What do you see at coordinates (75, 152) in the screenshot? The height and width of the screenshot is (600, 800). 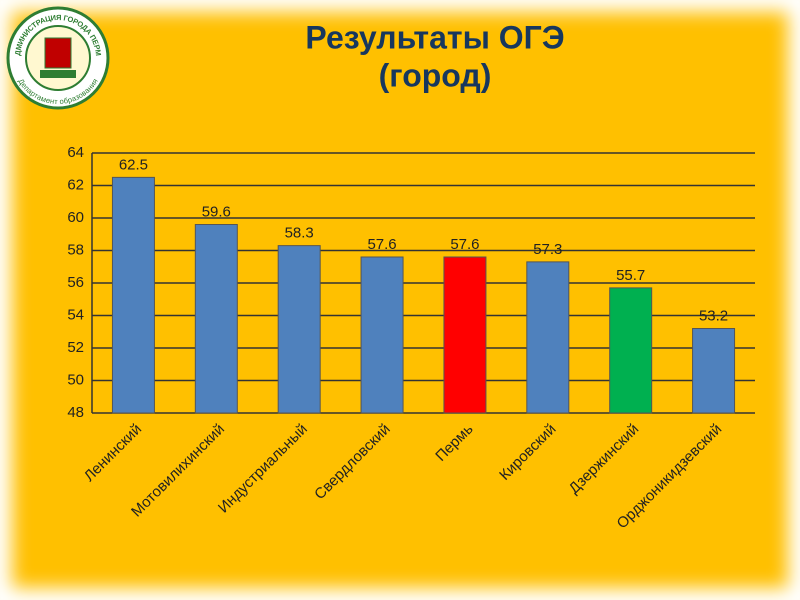 I see `y-tick-label: 64` at bounding box center [75, 152].